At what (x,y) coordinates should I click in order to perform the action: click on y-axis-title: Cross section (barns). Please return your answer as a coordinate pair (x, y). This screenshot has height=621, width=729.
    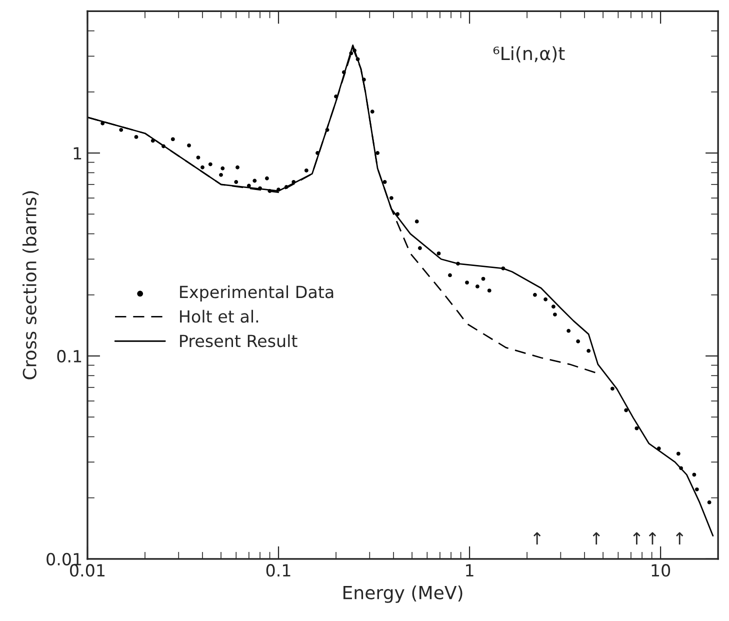
    Looking at the image, I should click on (30, 285).